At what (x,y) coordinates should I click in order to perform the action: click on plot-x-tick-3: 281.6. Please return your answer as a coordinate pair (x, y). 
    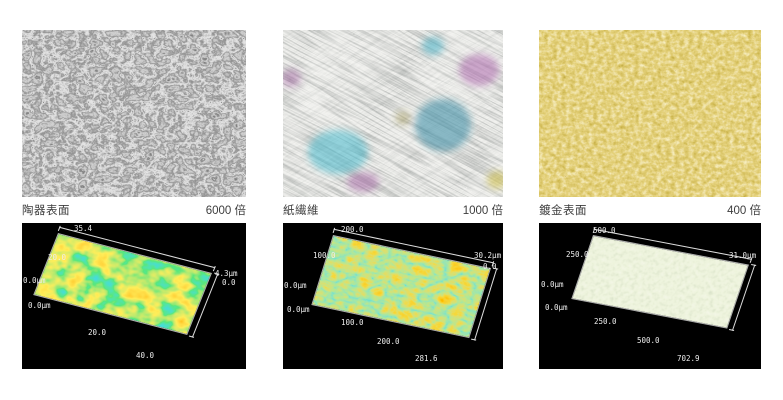
    Looking at the image, I should click on (426, 358).